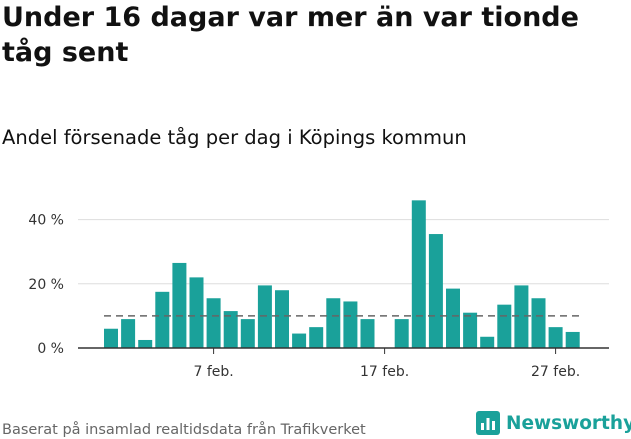  What do you see at coordinates (46, 221) in the screenshot?
I see `y-tick-label: 40 %` at bounding box center [46, 221].